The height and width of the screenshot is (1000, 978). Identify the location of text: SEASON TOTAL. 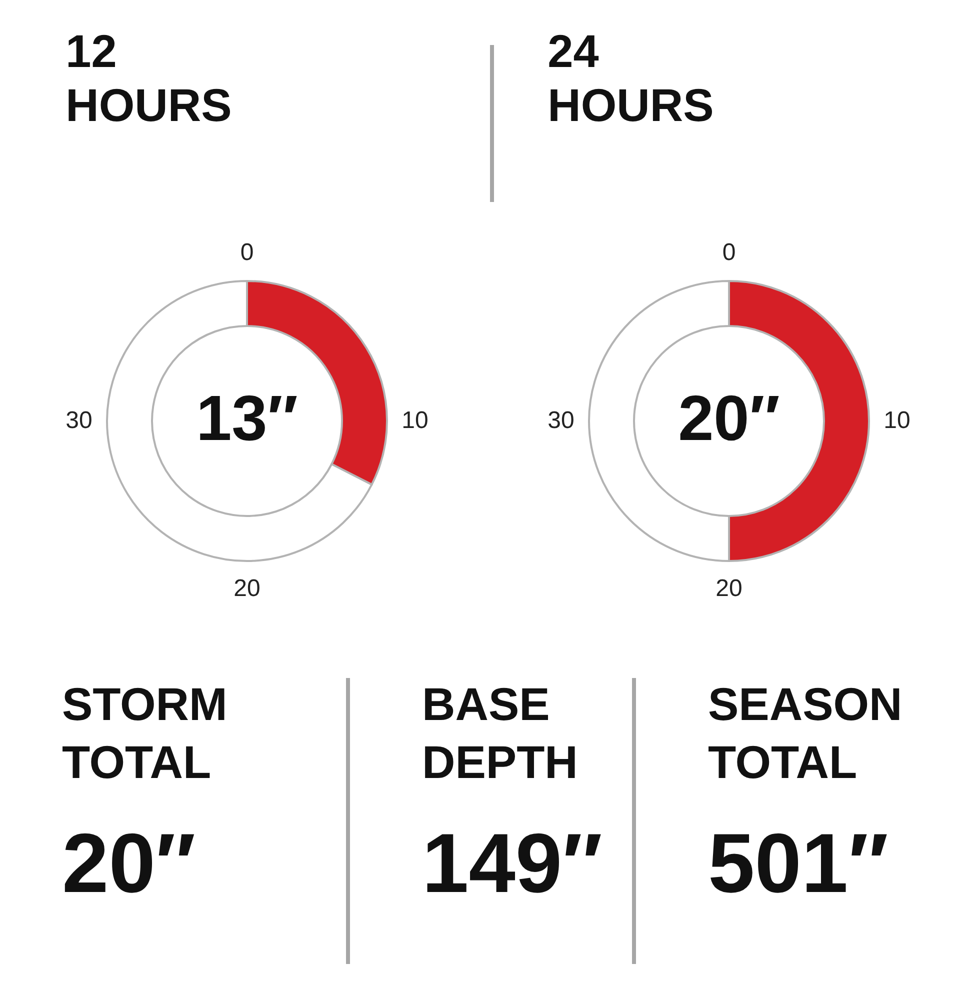
(805, 733).